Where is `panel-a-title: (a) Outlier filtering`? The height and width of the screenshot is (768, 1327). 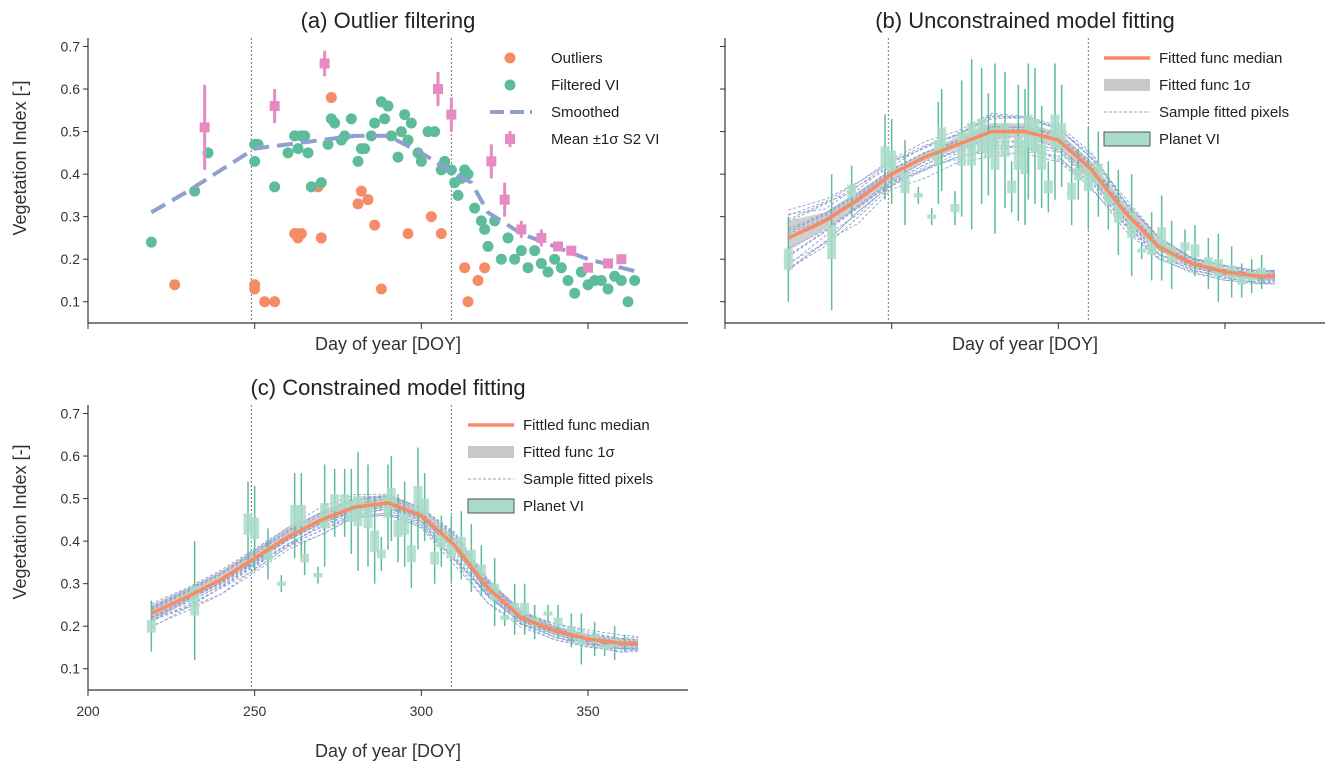
panel-a-title: (a) Outlier filtering is located at coordinates (388, 20).